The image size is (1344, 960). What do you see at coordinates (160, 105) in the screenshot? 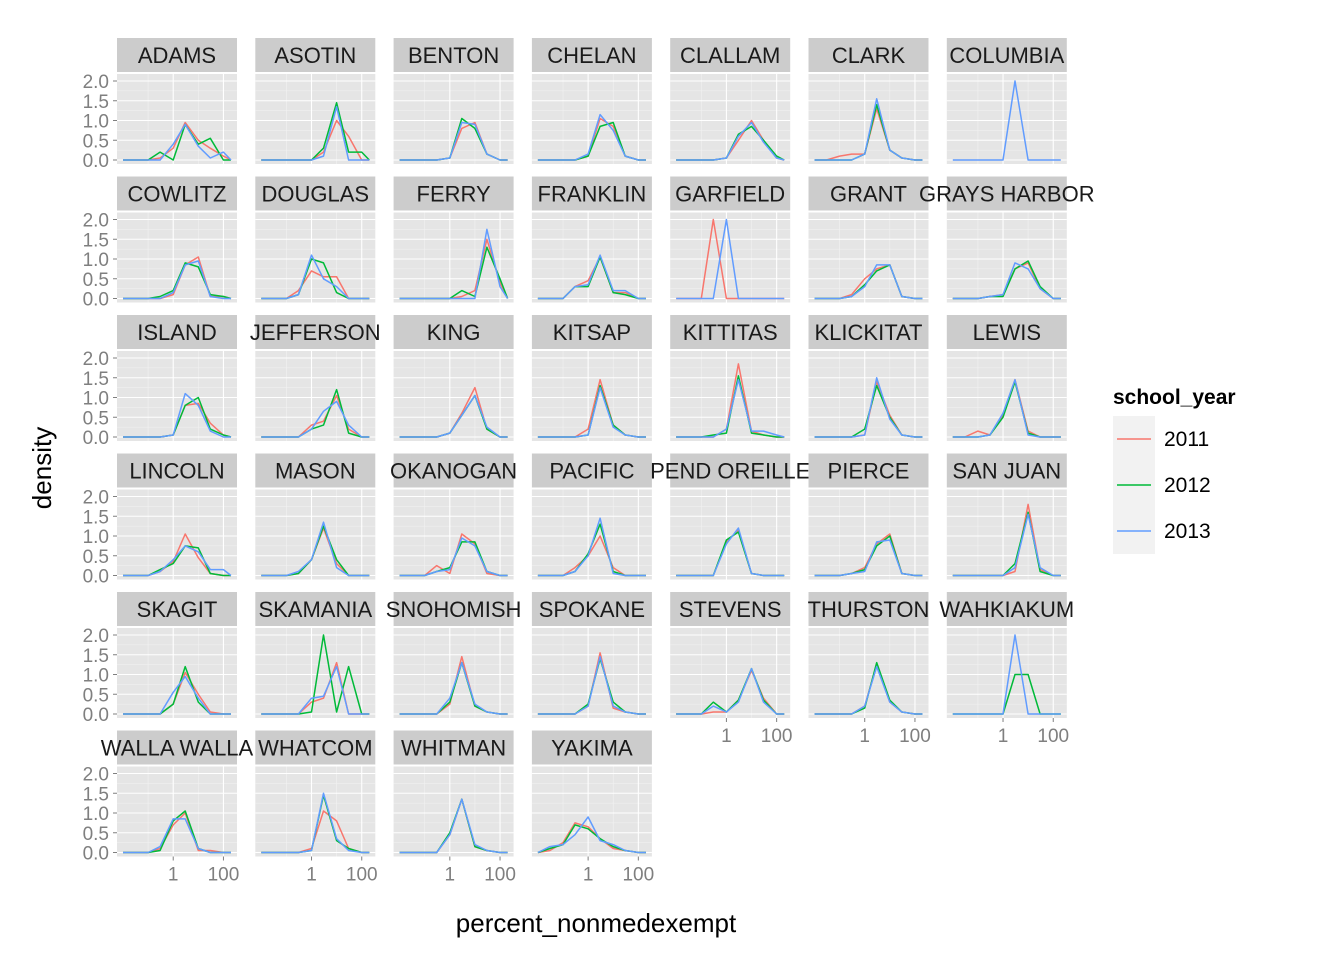
I see `facet-panel-adams: ADAMS 0.00.51.01.52.0` at bounding box center [160, 105].